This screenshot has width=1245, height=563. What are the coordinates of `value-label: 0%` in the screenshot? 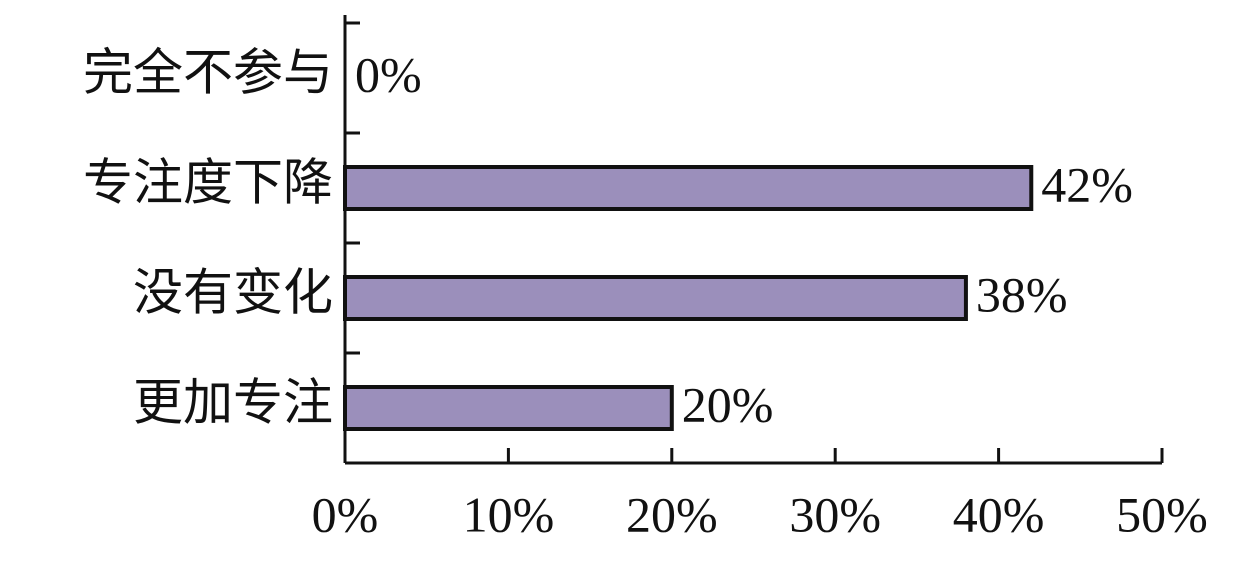 It's located at (388, 74).